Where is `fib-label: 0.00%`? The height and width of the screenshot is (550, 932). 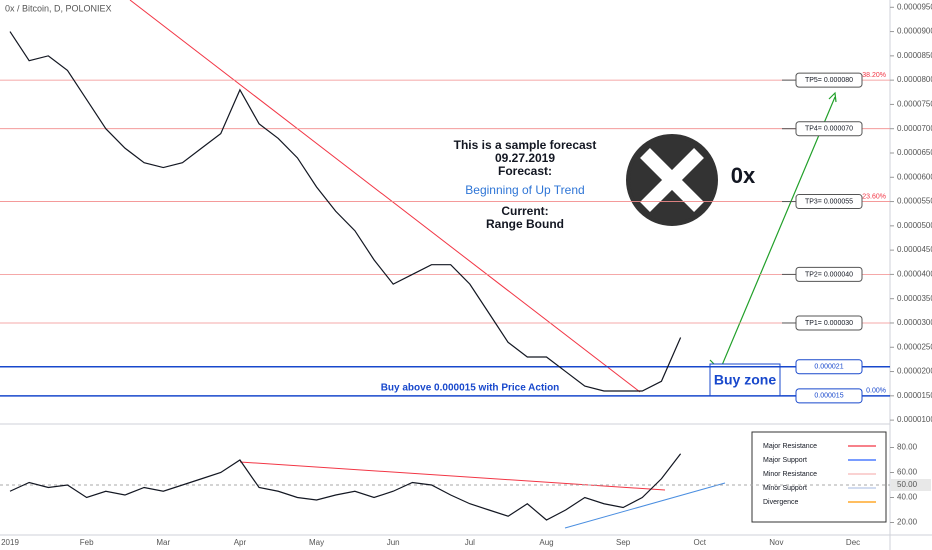
fib-label: 0.00% is located at coordinates (876, 391).